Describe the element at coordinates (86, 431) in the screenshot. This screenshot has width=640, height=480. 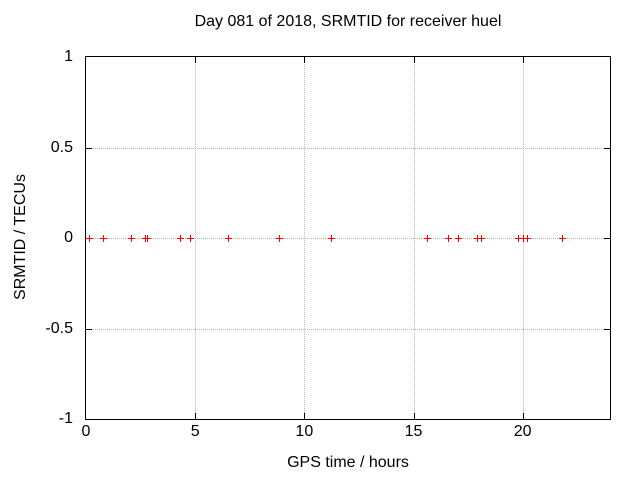
I see `x-tick-label: 0` at that location.